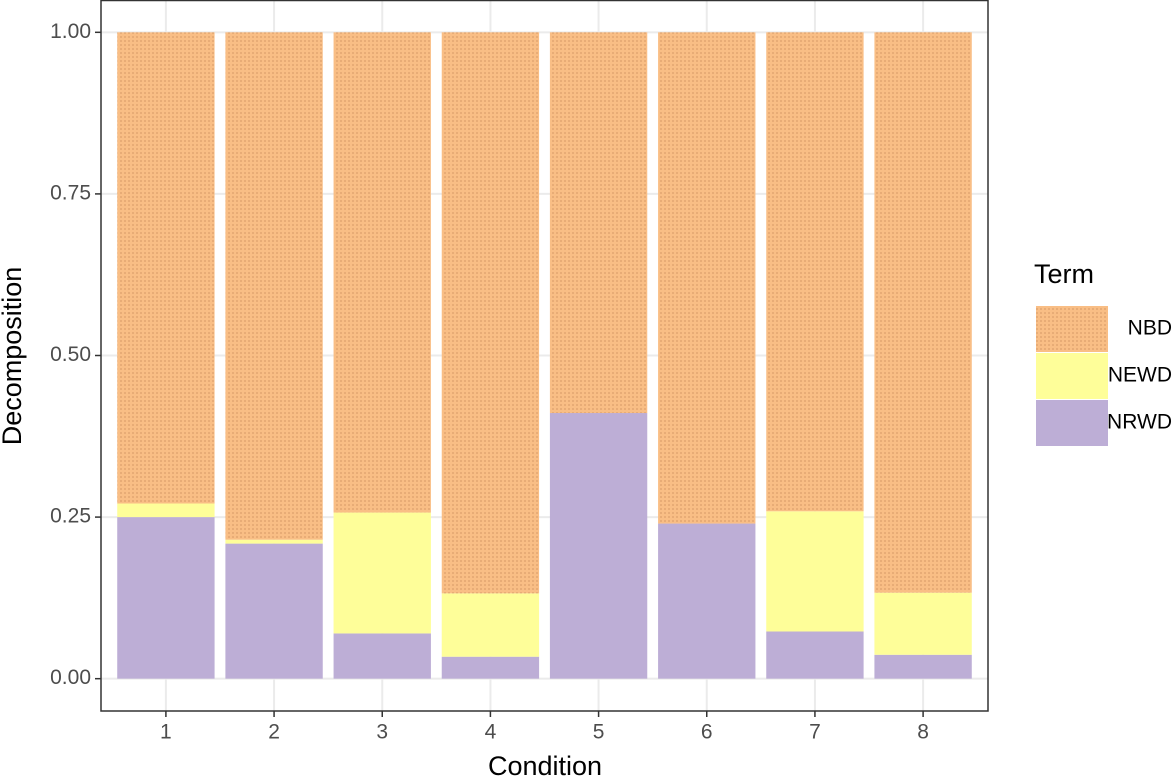 This screenshot has width=1176, height=779. Describe the element at coordinates (13, 356) in the screenshot. I see `y-axis-title: Decomposition` at that location.